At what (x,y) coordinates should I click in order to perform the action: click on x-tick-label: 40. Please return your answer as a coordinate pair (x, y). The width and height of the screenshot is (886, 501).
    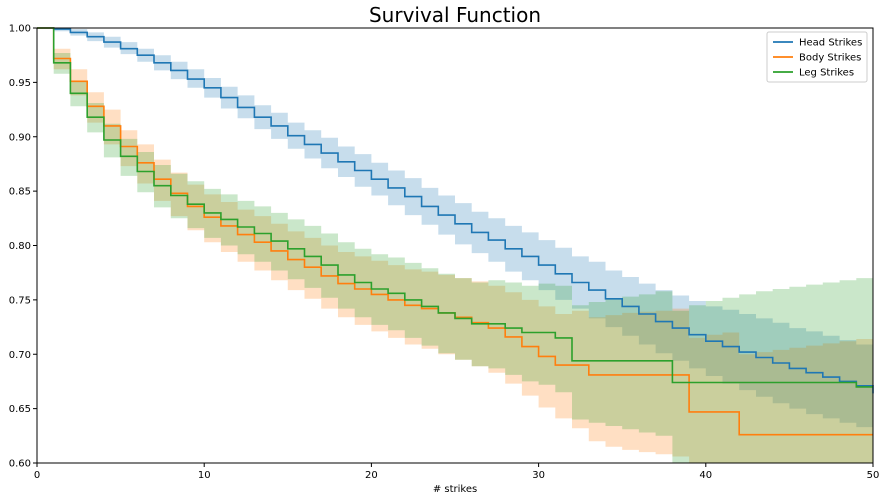
    Looking at the image, I should click on (705, 475).